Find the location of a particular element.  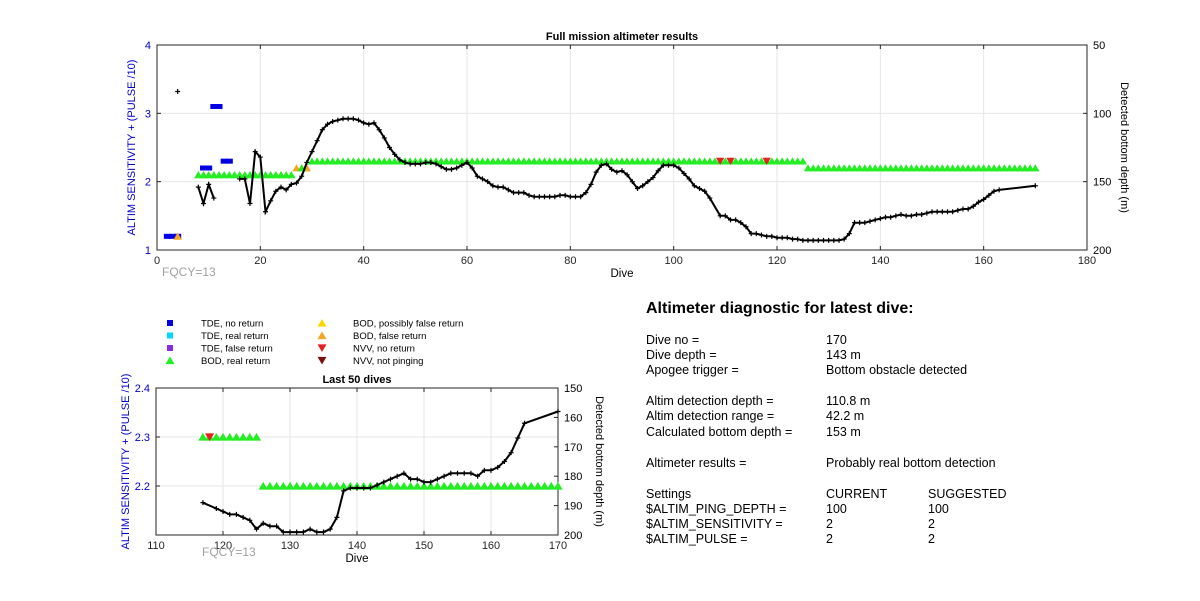

diag-value: 42.2 m is located at coordinates (845, 416).